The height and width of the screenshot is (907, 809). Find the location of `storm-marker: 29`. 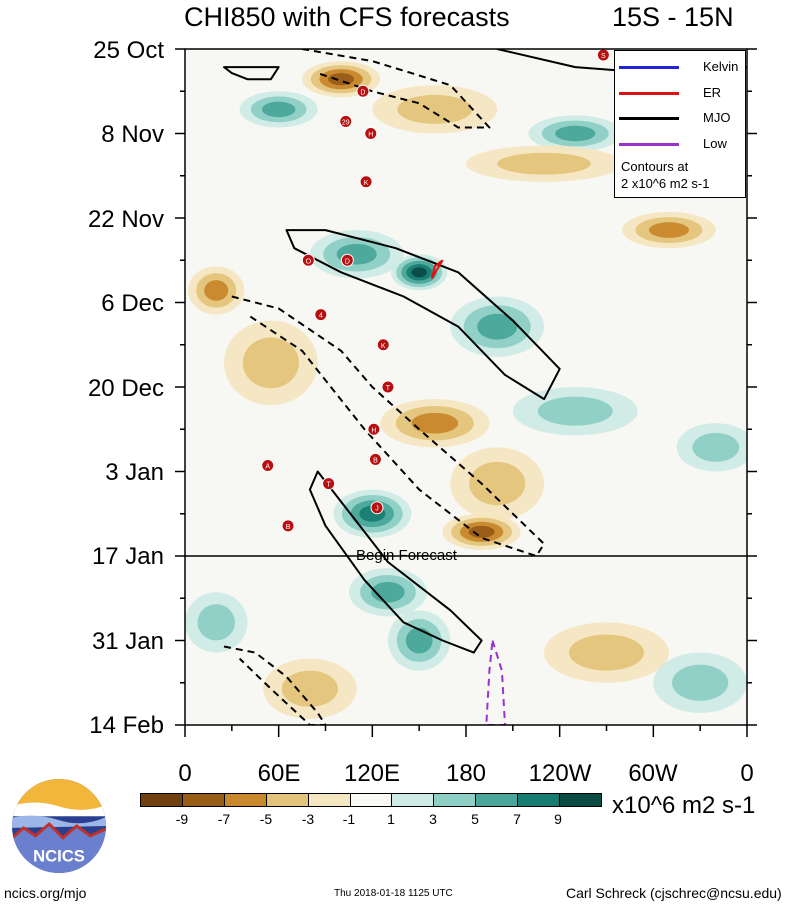

storm-marker: 29 is located at coordinates (346, 121).